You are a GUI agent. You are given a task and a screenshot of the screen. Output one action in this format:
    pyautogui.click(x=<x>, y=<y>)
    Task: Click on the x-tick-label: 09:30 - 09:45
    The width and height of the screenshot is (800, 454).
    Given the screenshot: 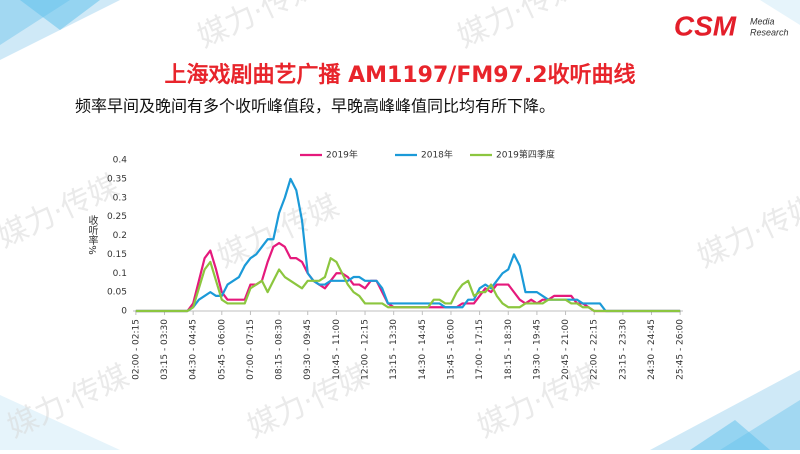 What is the action you would take?
    pyautogui.click(x=308, y=349)
    